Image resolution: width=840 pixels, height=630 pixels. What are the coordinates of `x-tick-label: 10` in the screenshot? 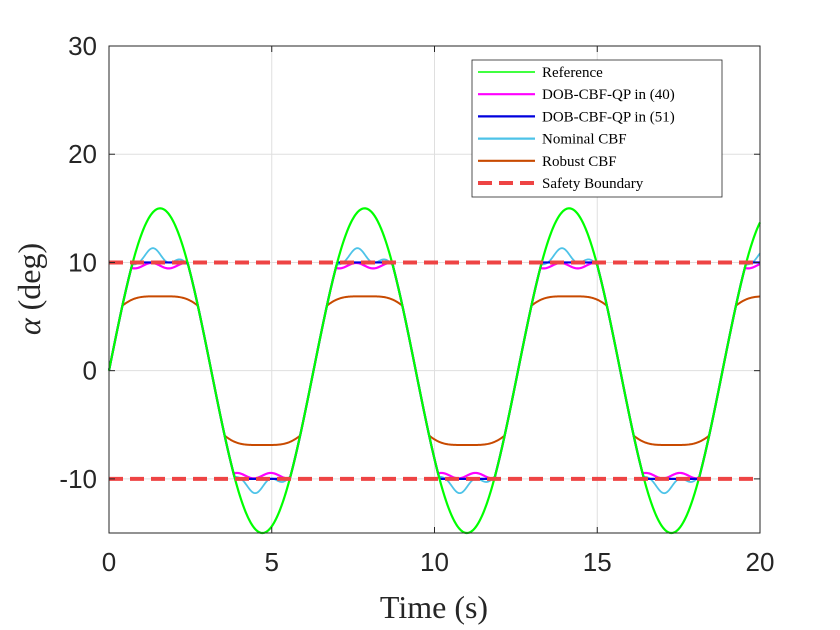 It's located at (434, 562).